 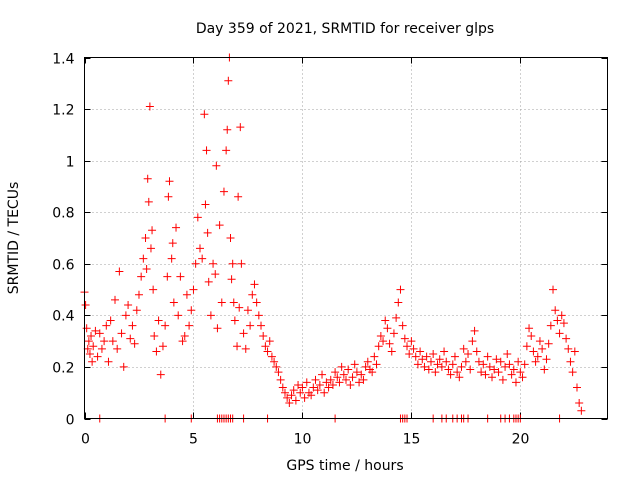 What do you see at coordinates (70, 163) in the screenshot?
I see `y-tick-label: 1` at bounding box center [70, 163].